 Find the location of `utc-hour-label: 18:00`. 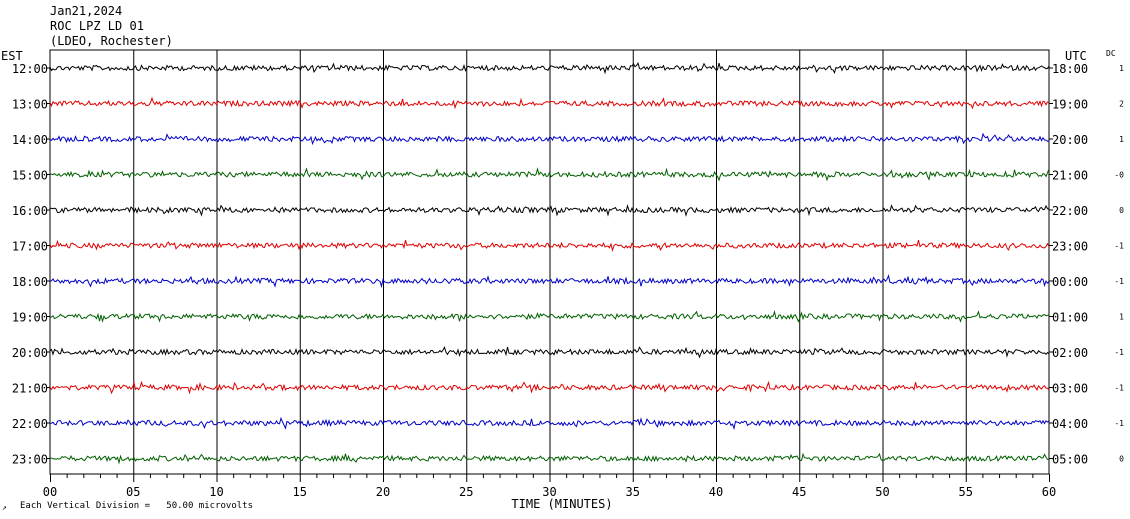

utc-hour-label: 18:00 is located at coordinates (1070, 69).